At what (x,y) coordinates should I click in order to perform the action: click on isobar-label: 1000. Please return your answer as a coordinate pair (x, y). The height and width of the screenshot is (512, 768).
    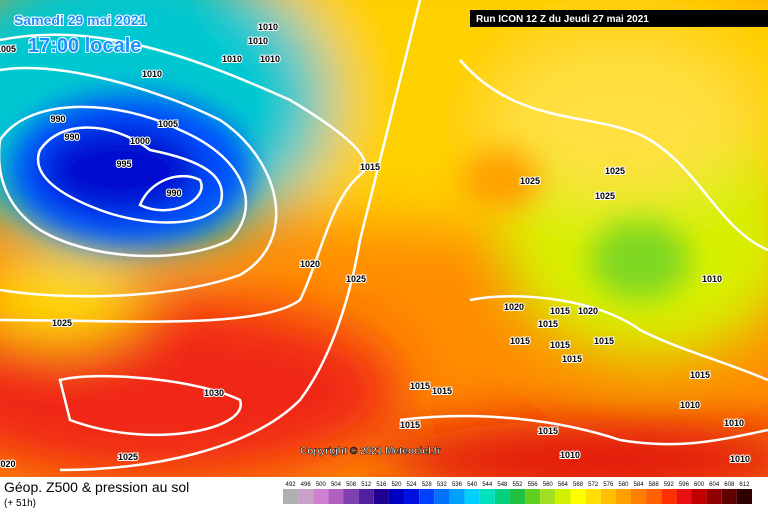
    Looking at the image, I should click on (140, 141).